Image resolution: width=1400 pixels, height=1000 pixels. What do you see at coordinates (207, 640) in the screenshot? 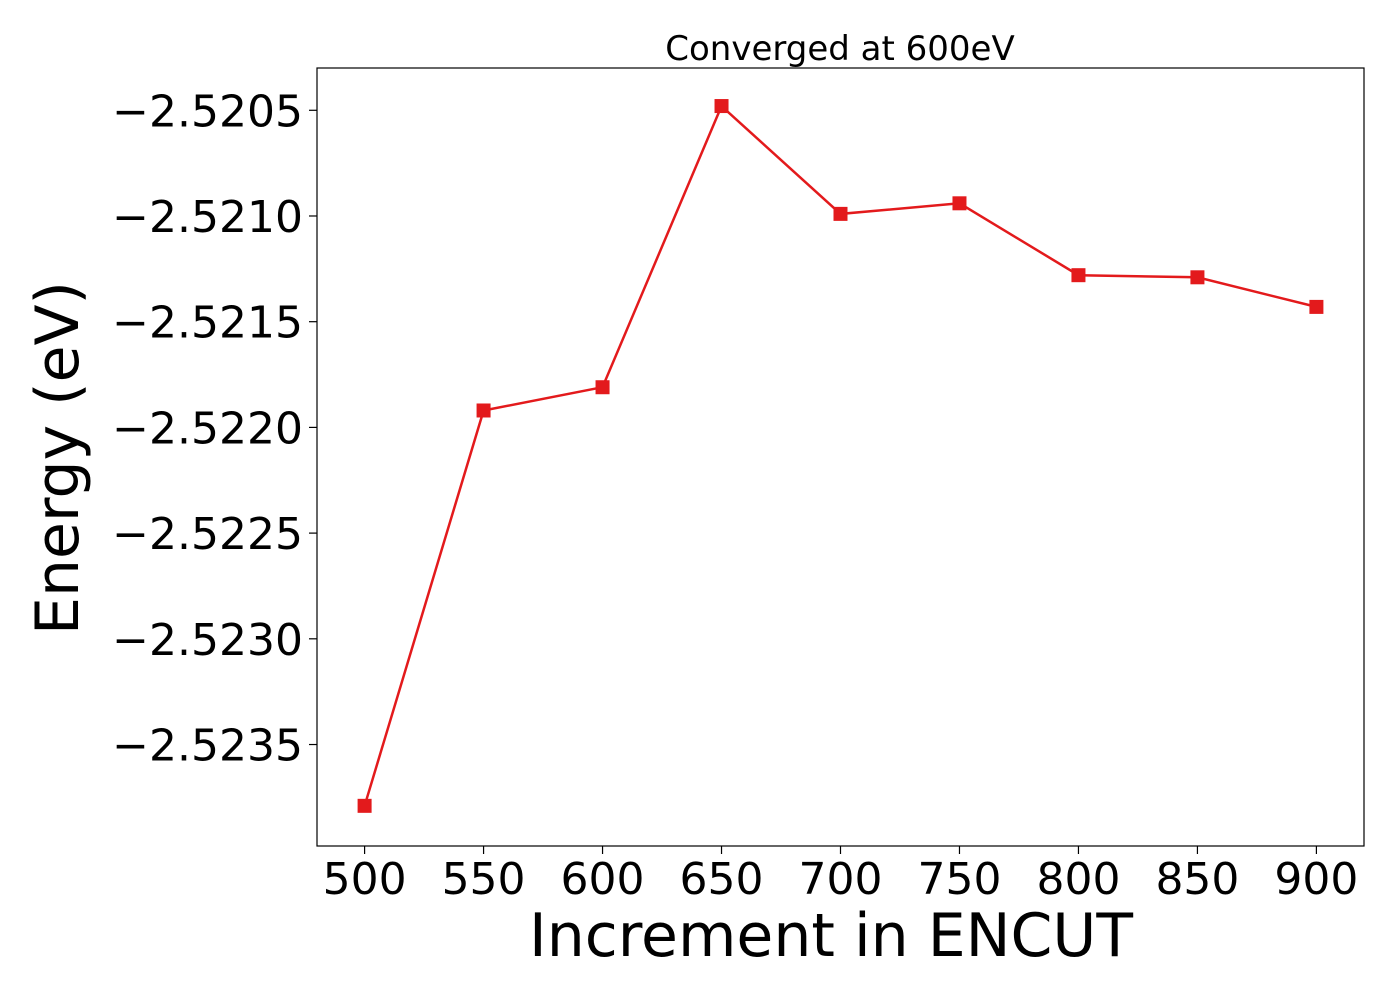
I see `y-tick-label: −2.5230` at bounding box center [207, 640].